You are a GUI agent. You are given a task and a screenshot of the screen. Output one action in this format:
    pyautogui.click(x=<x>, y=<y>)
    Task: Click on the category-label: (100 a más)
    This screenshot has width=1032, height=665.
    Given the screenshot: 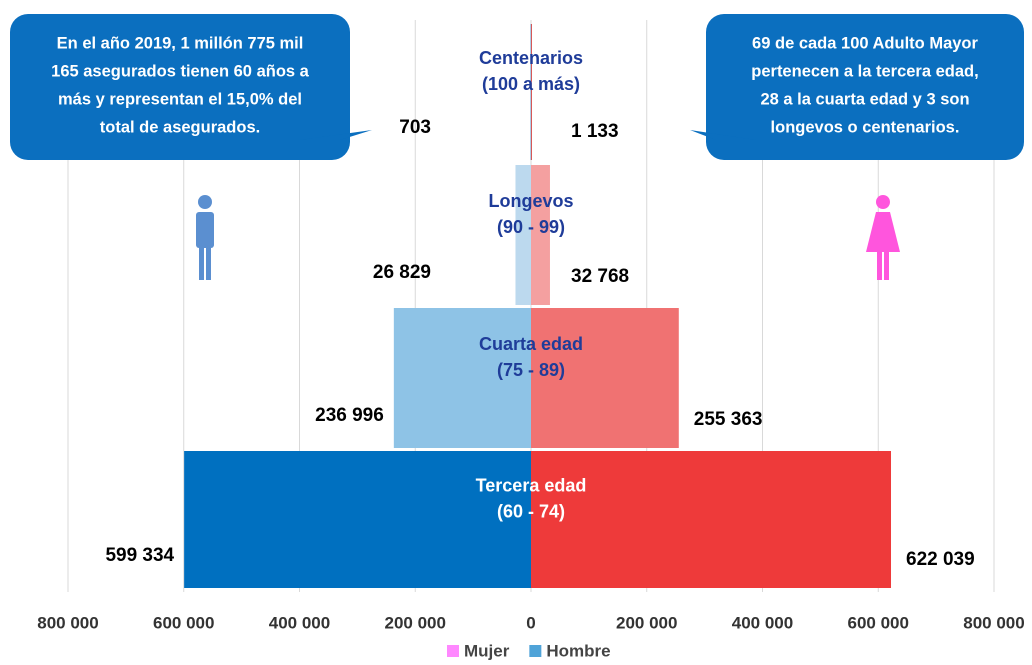 What is the action you would take?
    pyautogui.click(x=531, y=84)
    